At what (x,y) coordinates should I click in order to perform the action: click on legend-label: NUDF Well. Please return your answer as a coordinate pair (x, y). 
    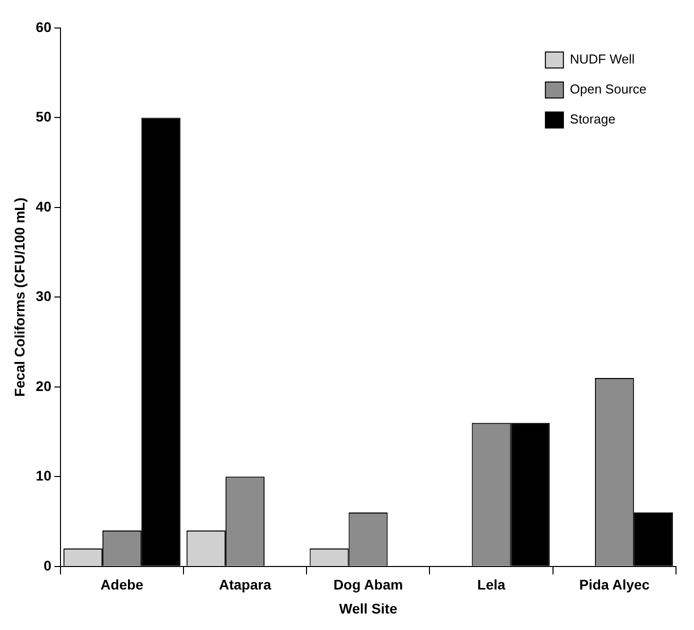
    Looking at the image, I should click on (602, 59).